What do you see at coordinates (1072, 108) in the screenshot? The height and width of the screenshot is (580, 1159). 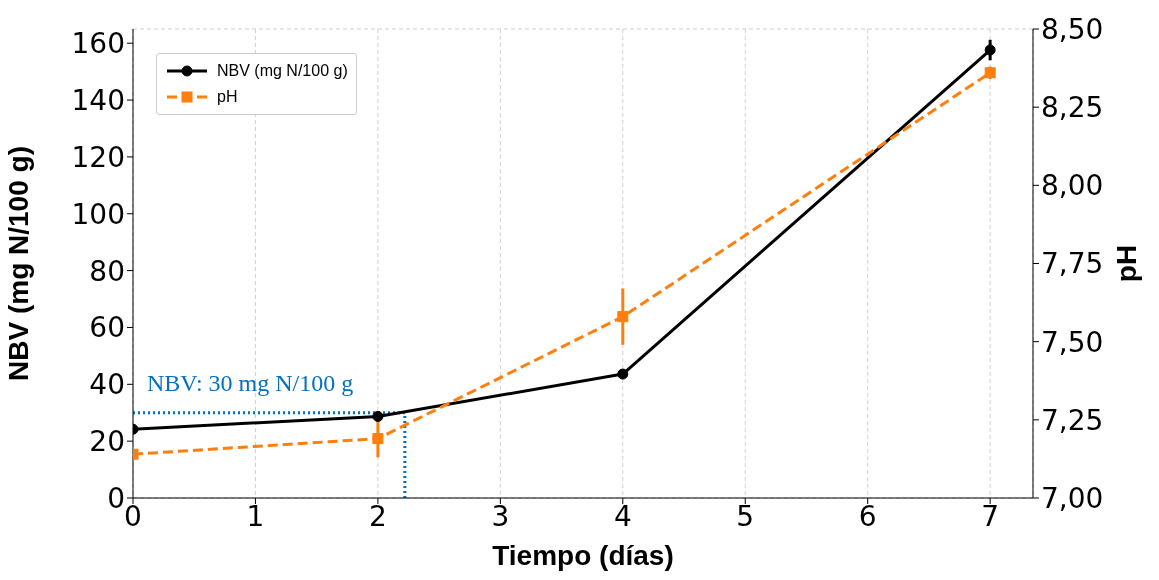 I see `y2-tick-label: 8,25` at bounding box center [1072, 108].